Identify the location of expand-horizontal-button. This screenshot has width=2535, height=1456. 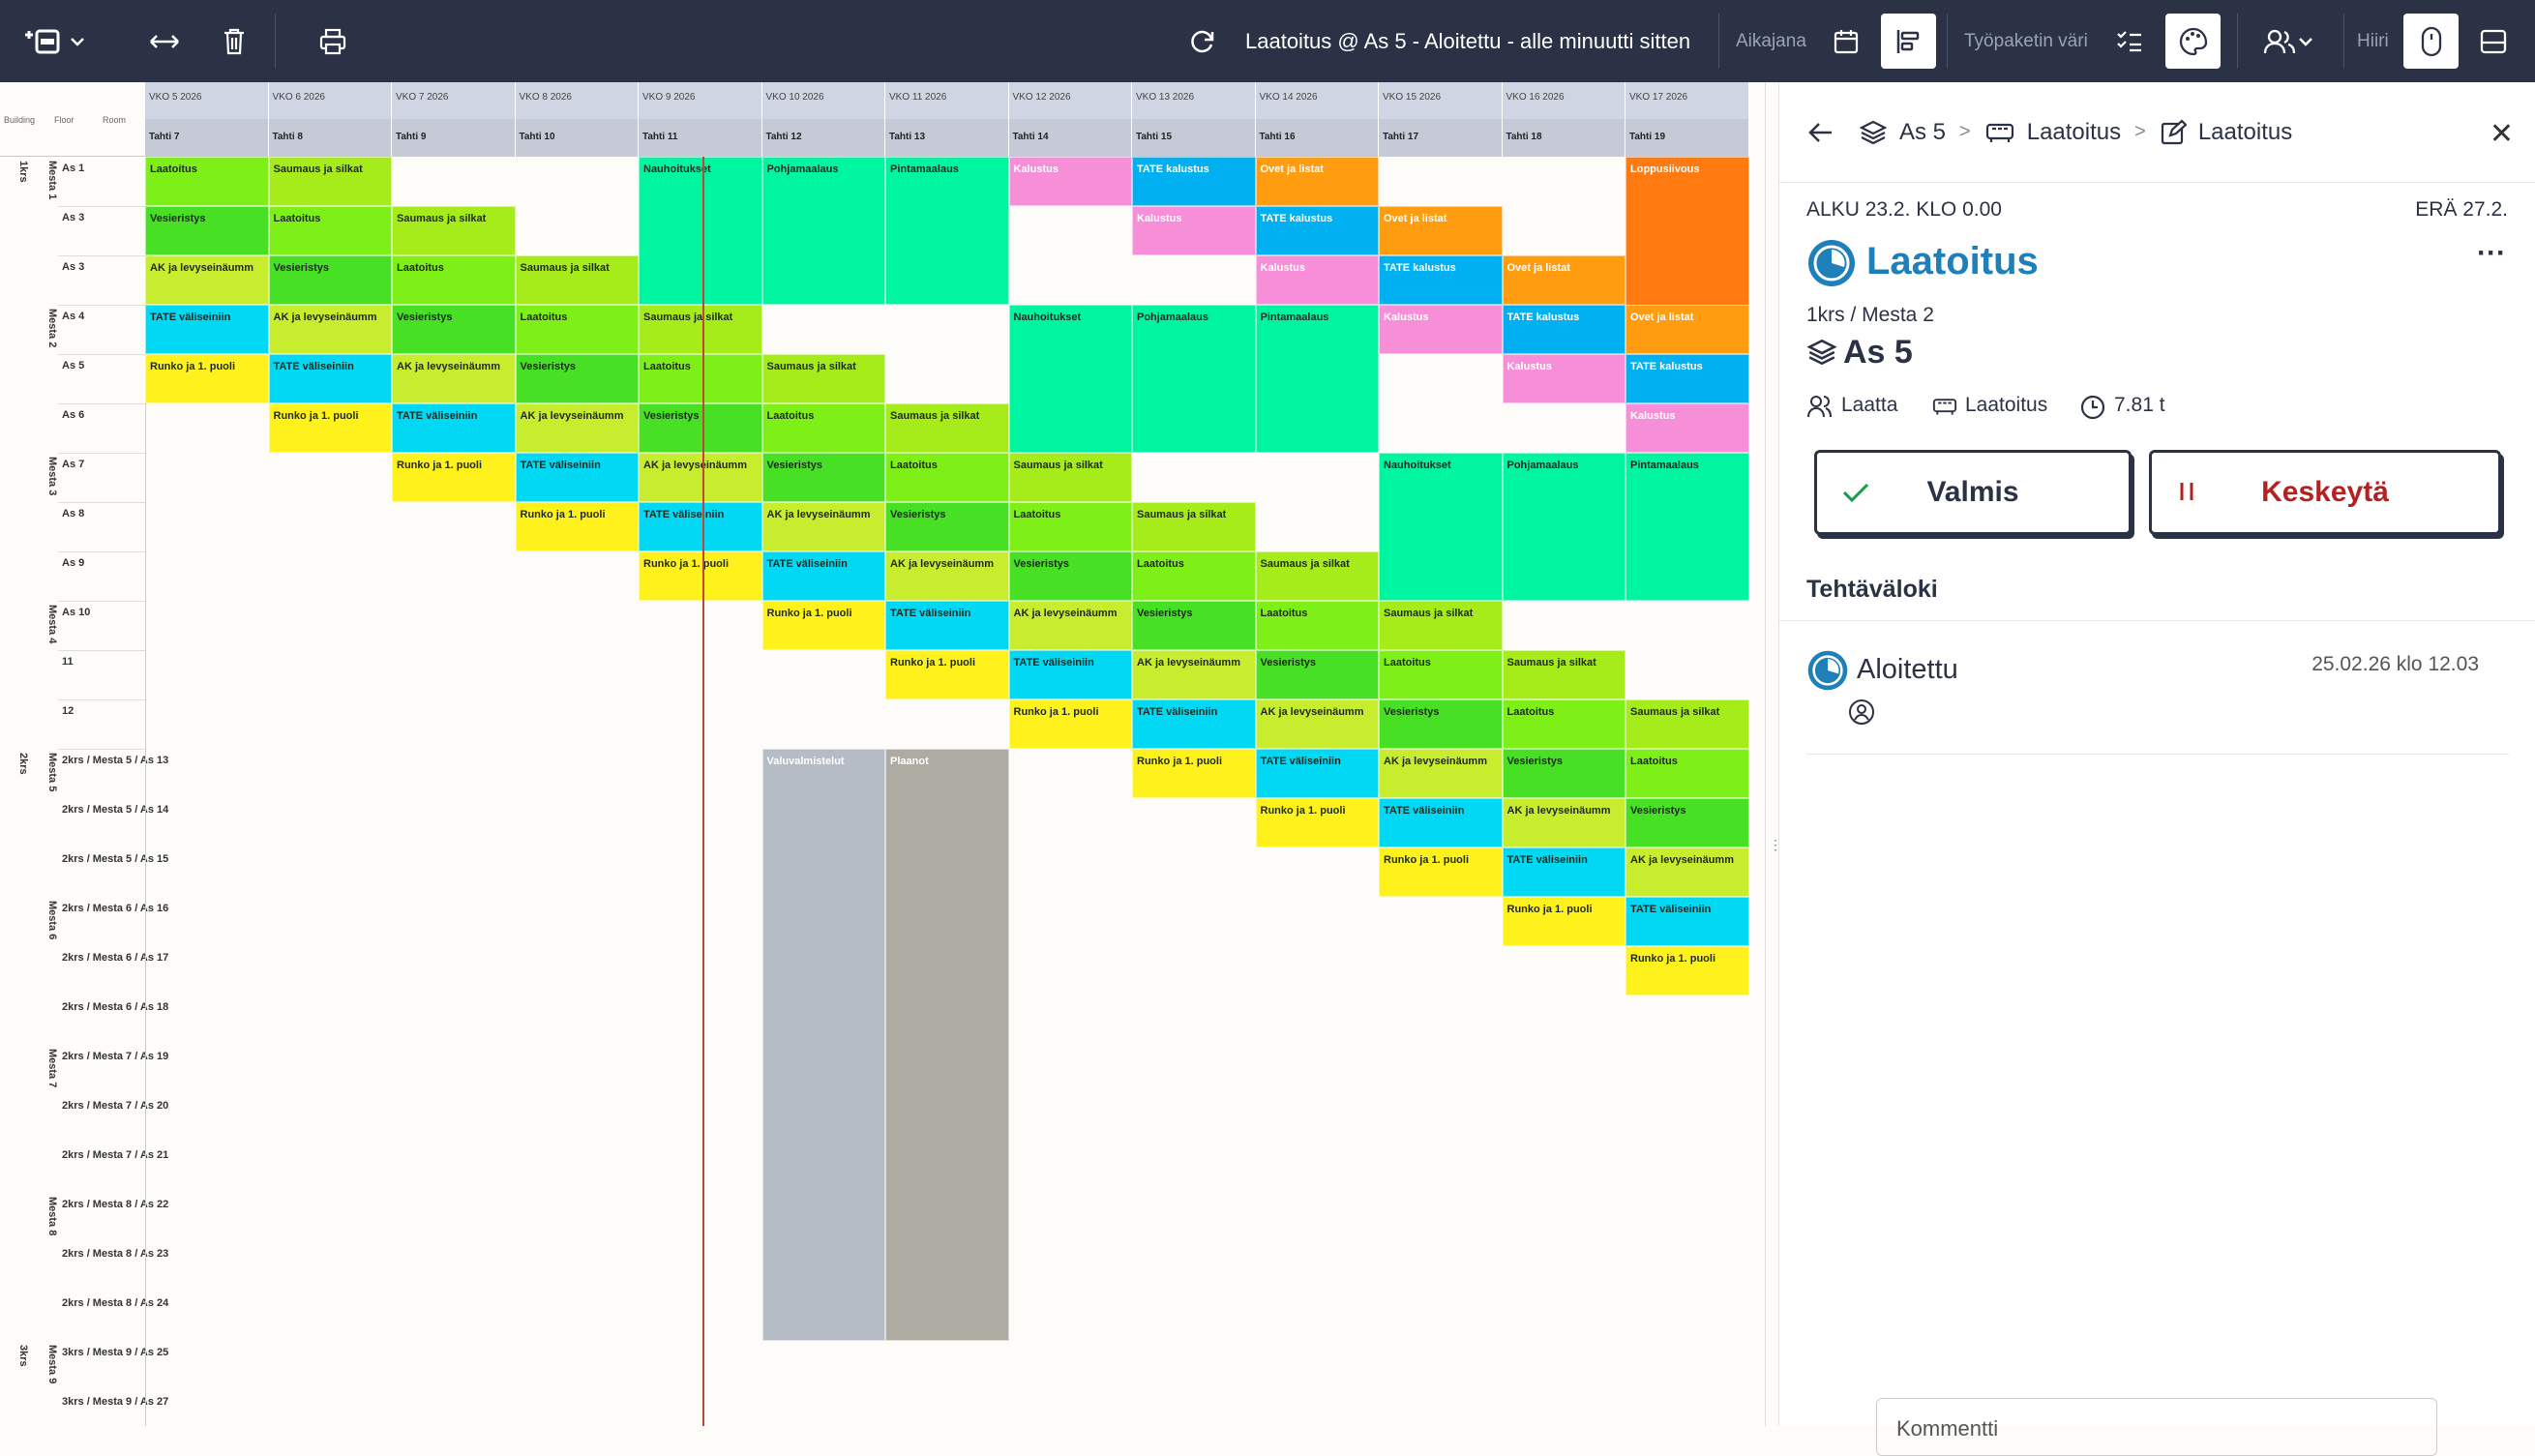
(164, 41).